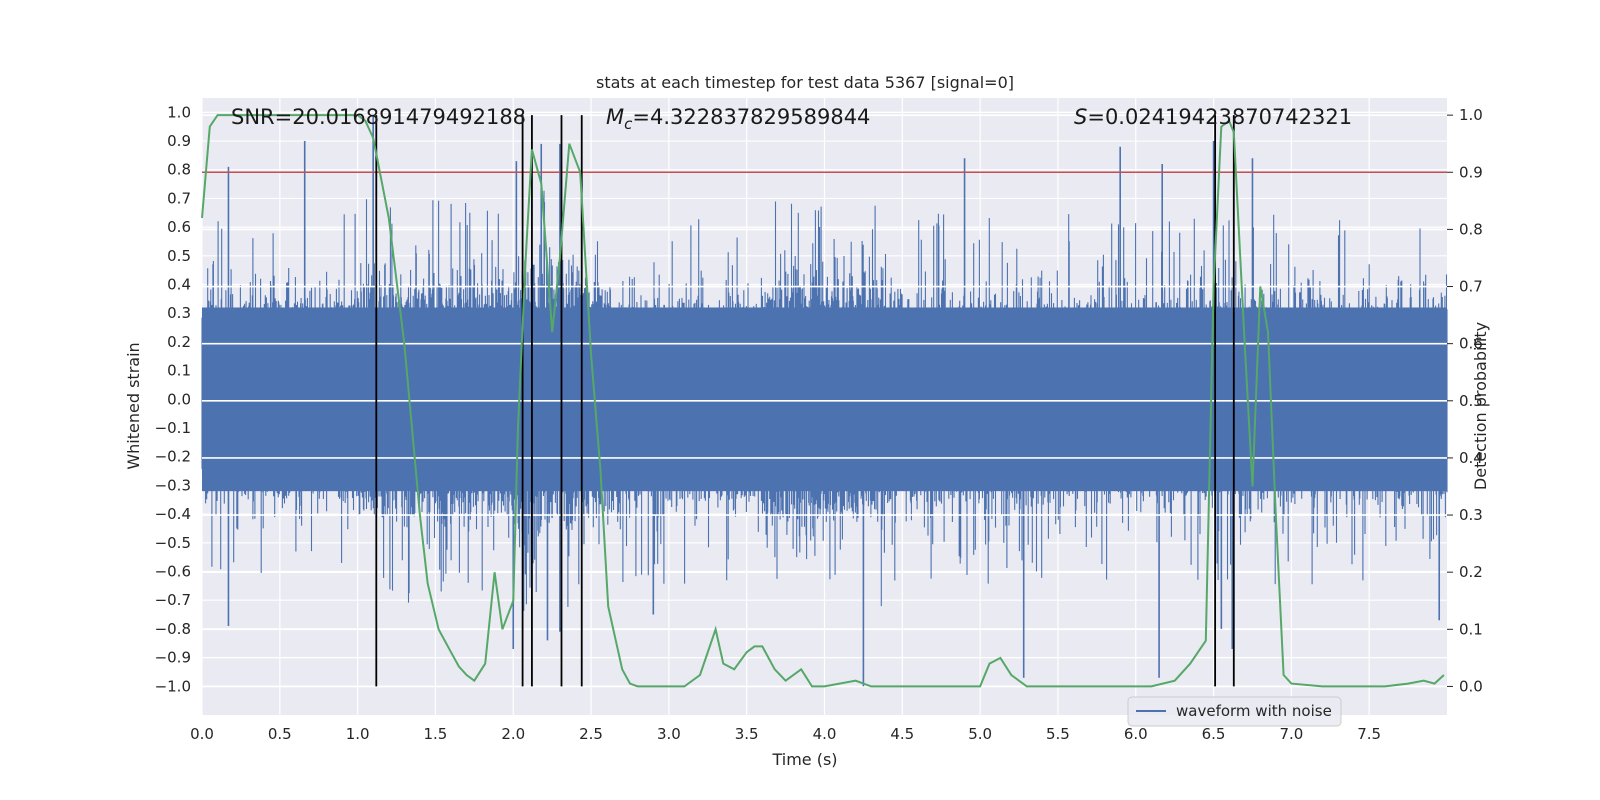 The width and height of the screenshot is (1600, 800). What do you see at coordinates (179, 399) in the screenshot?
I see `y-tick-label: 0.0` at bounding box center [179, 399].